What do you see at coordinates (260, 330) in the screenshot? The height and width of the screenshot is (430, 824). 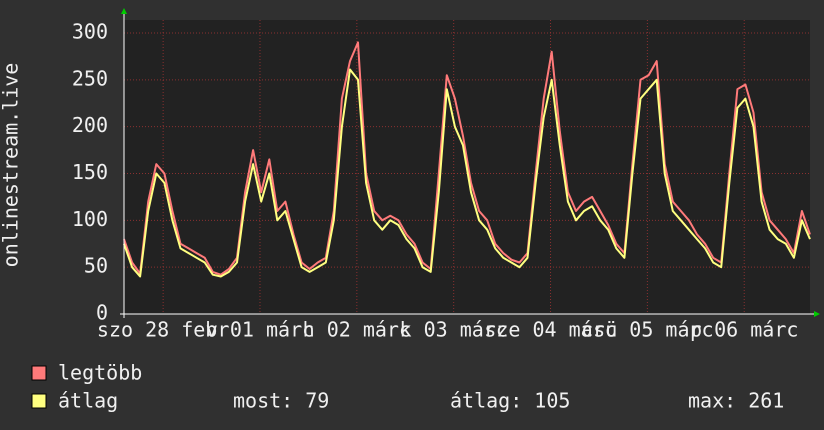 I see `x-tick-label: v 01 márc` at bounding box center [260, 330].